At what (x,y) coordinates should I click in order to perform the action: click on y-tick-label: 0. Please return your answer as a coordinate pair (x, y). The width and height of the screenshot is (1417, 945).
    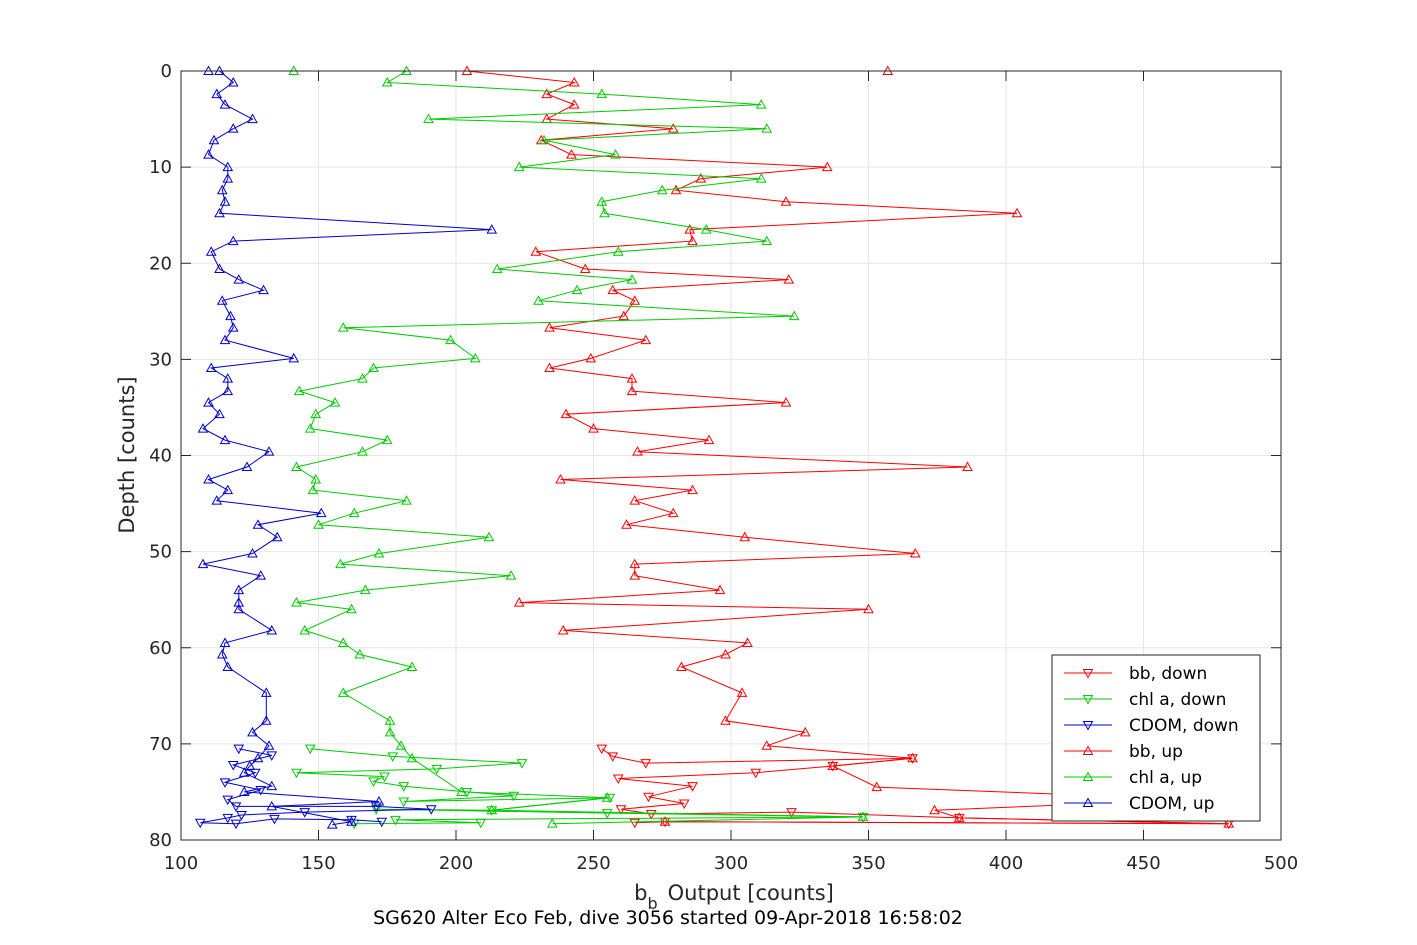
    Looking at the image, I should click on (166, 71).